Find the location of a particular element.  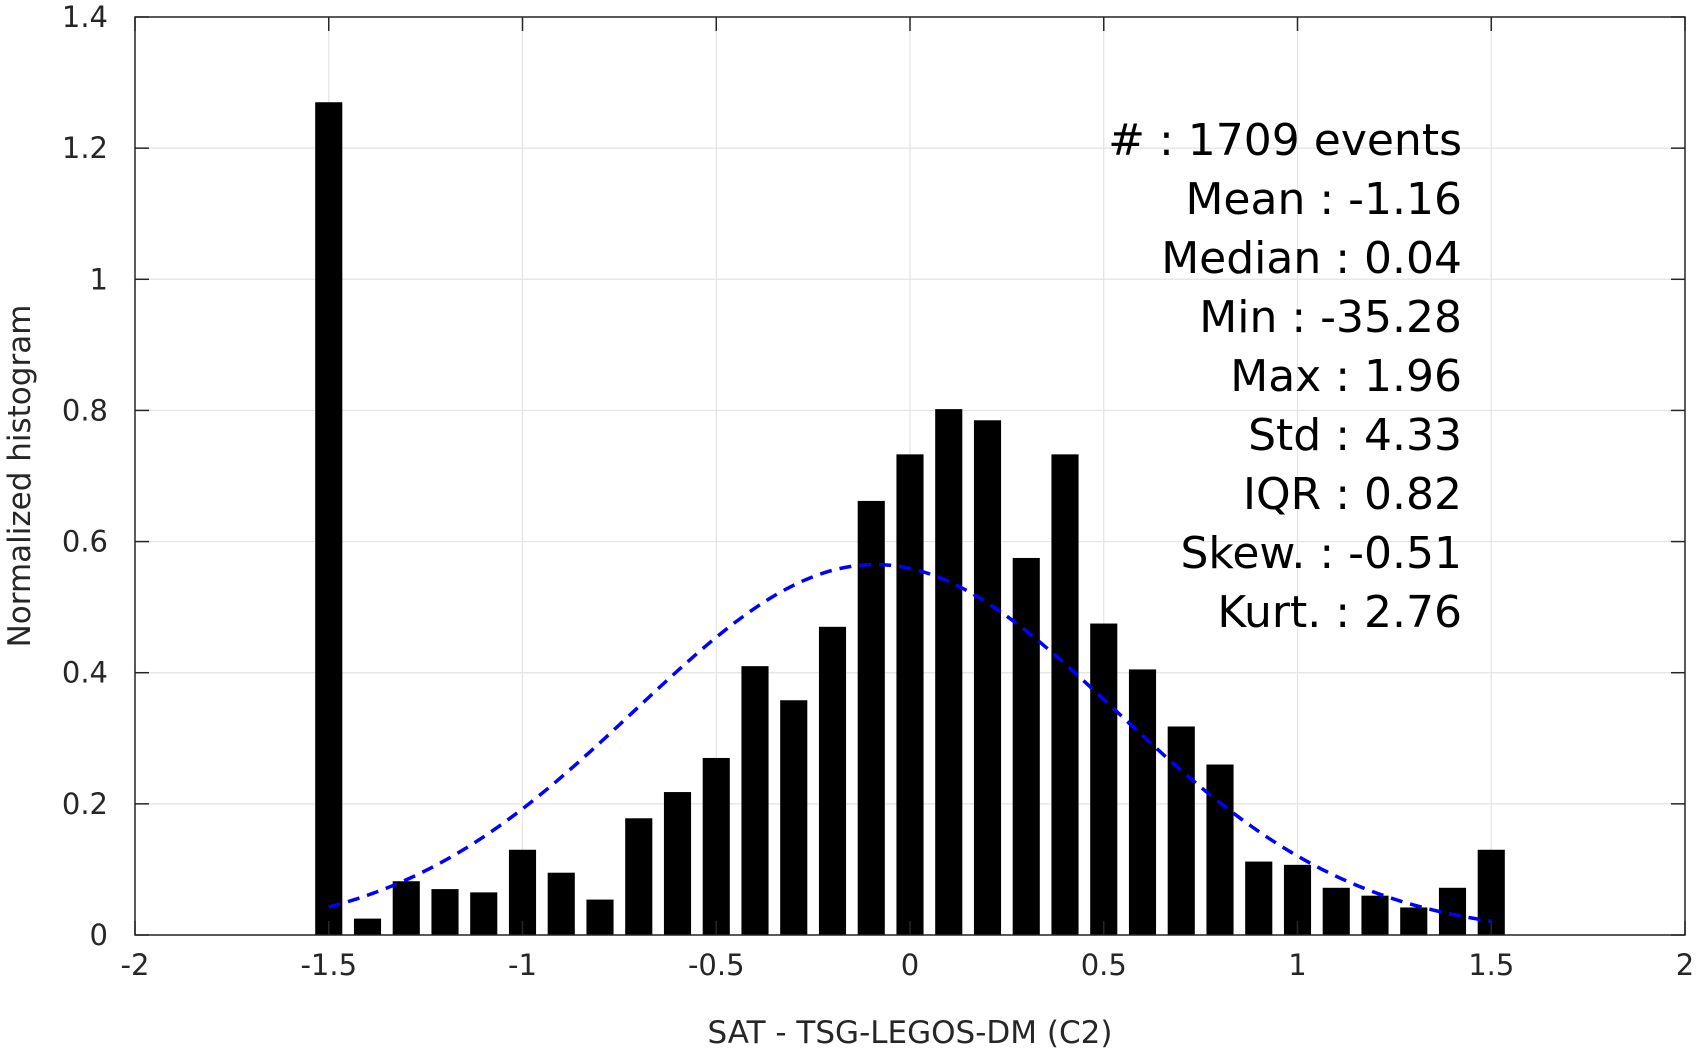

y-tick-label: 1.4 is located at coordinates (85, 17).